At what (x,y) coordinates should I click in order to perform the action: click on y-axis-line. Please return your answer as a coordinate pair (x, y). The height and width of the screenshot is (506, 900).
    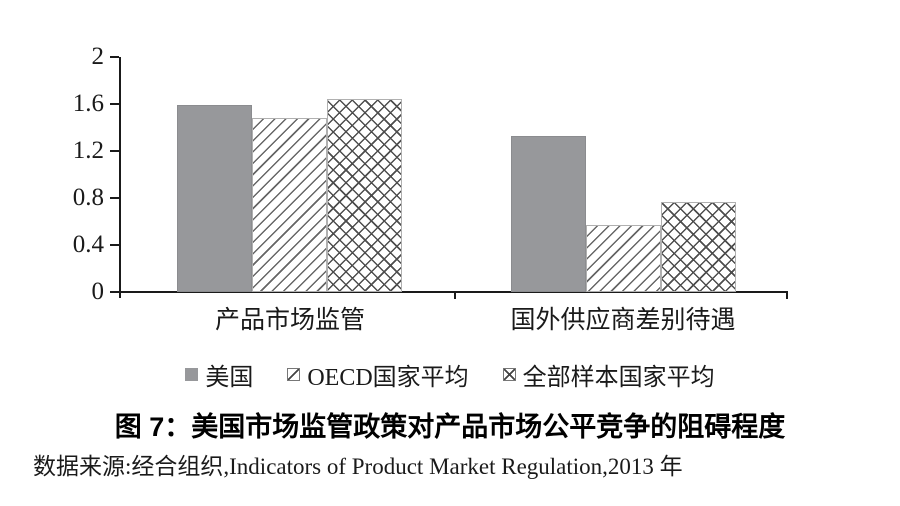
    Looking at the image, I should click on (120, 177).